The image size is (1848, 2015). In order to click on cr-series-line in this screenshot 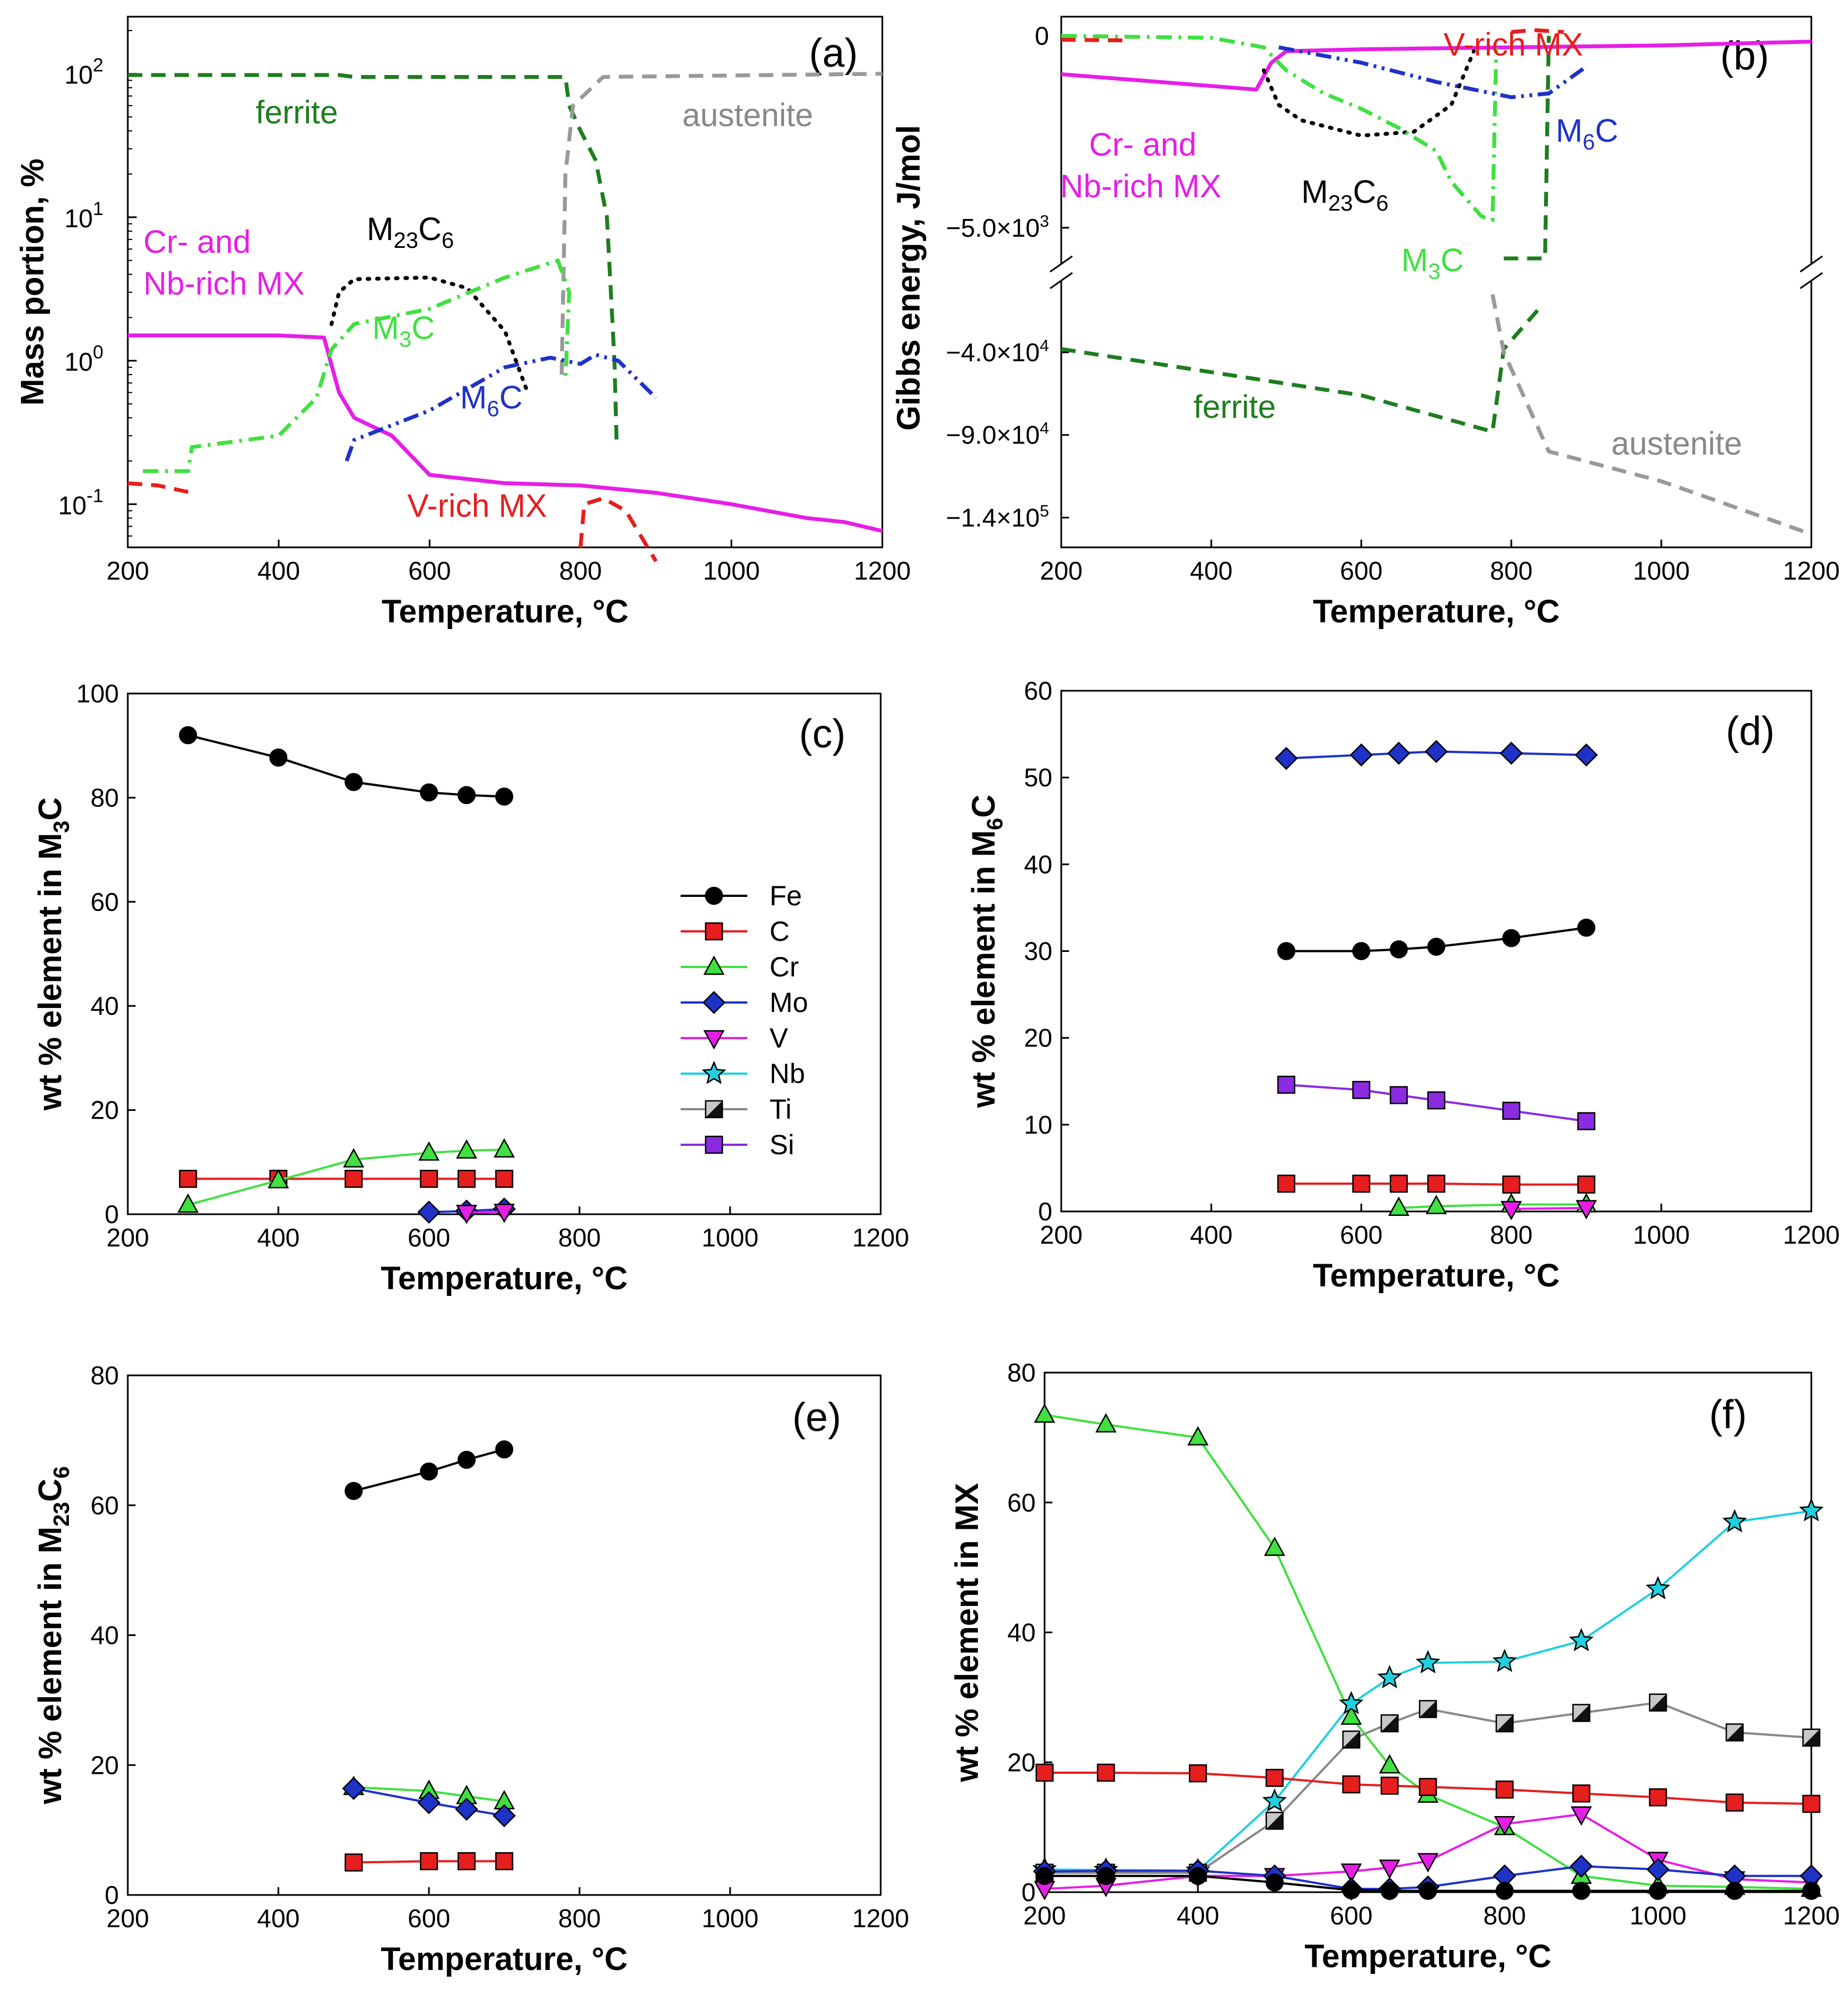, I will do `click(1428, 1652)`.